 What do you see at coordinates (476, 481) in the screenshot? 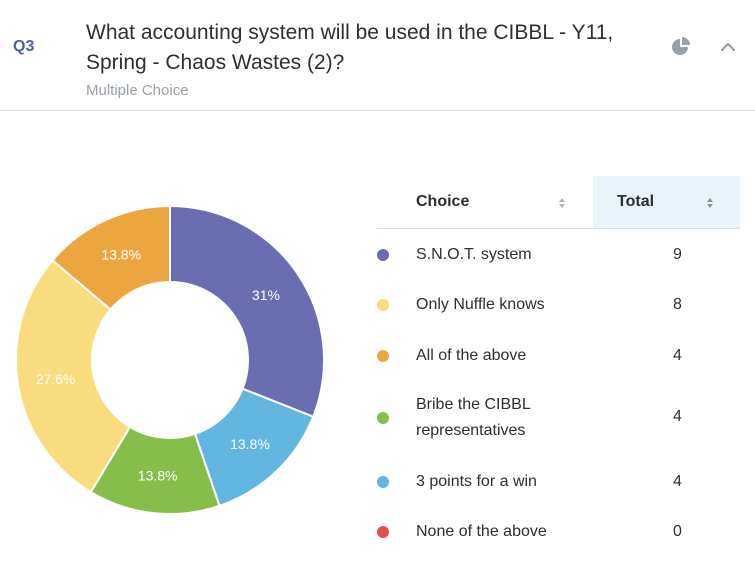
I see `choice-label: 3 points for a win` at bounding box center [476, 481].